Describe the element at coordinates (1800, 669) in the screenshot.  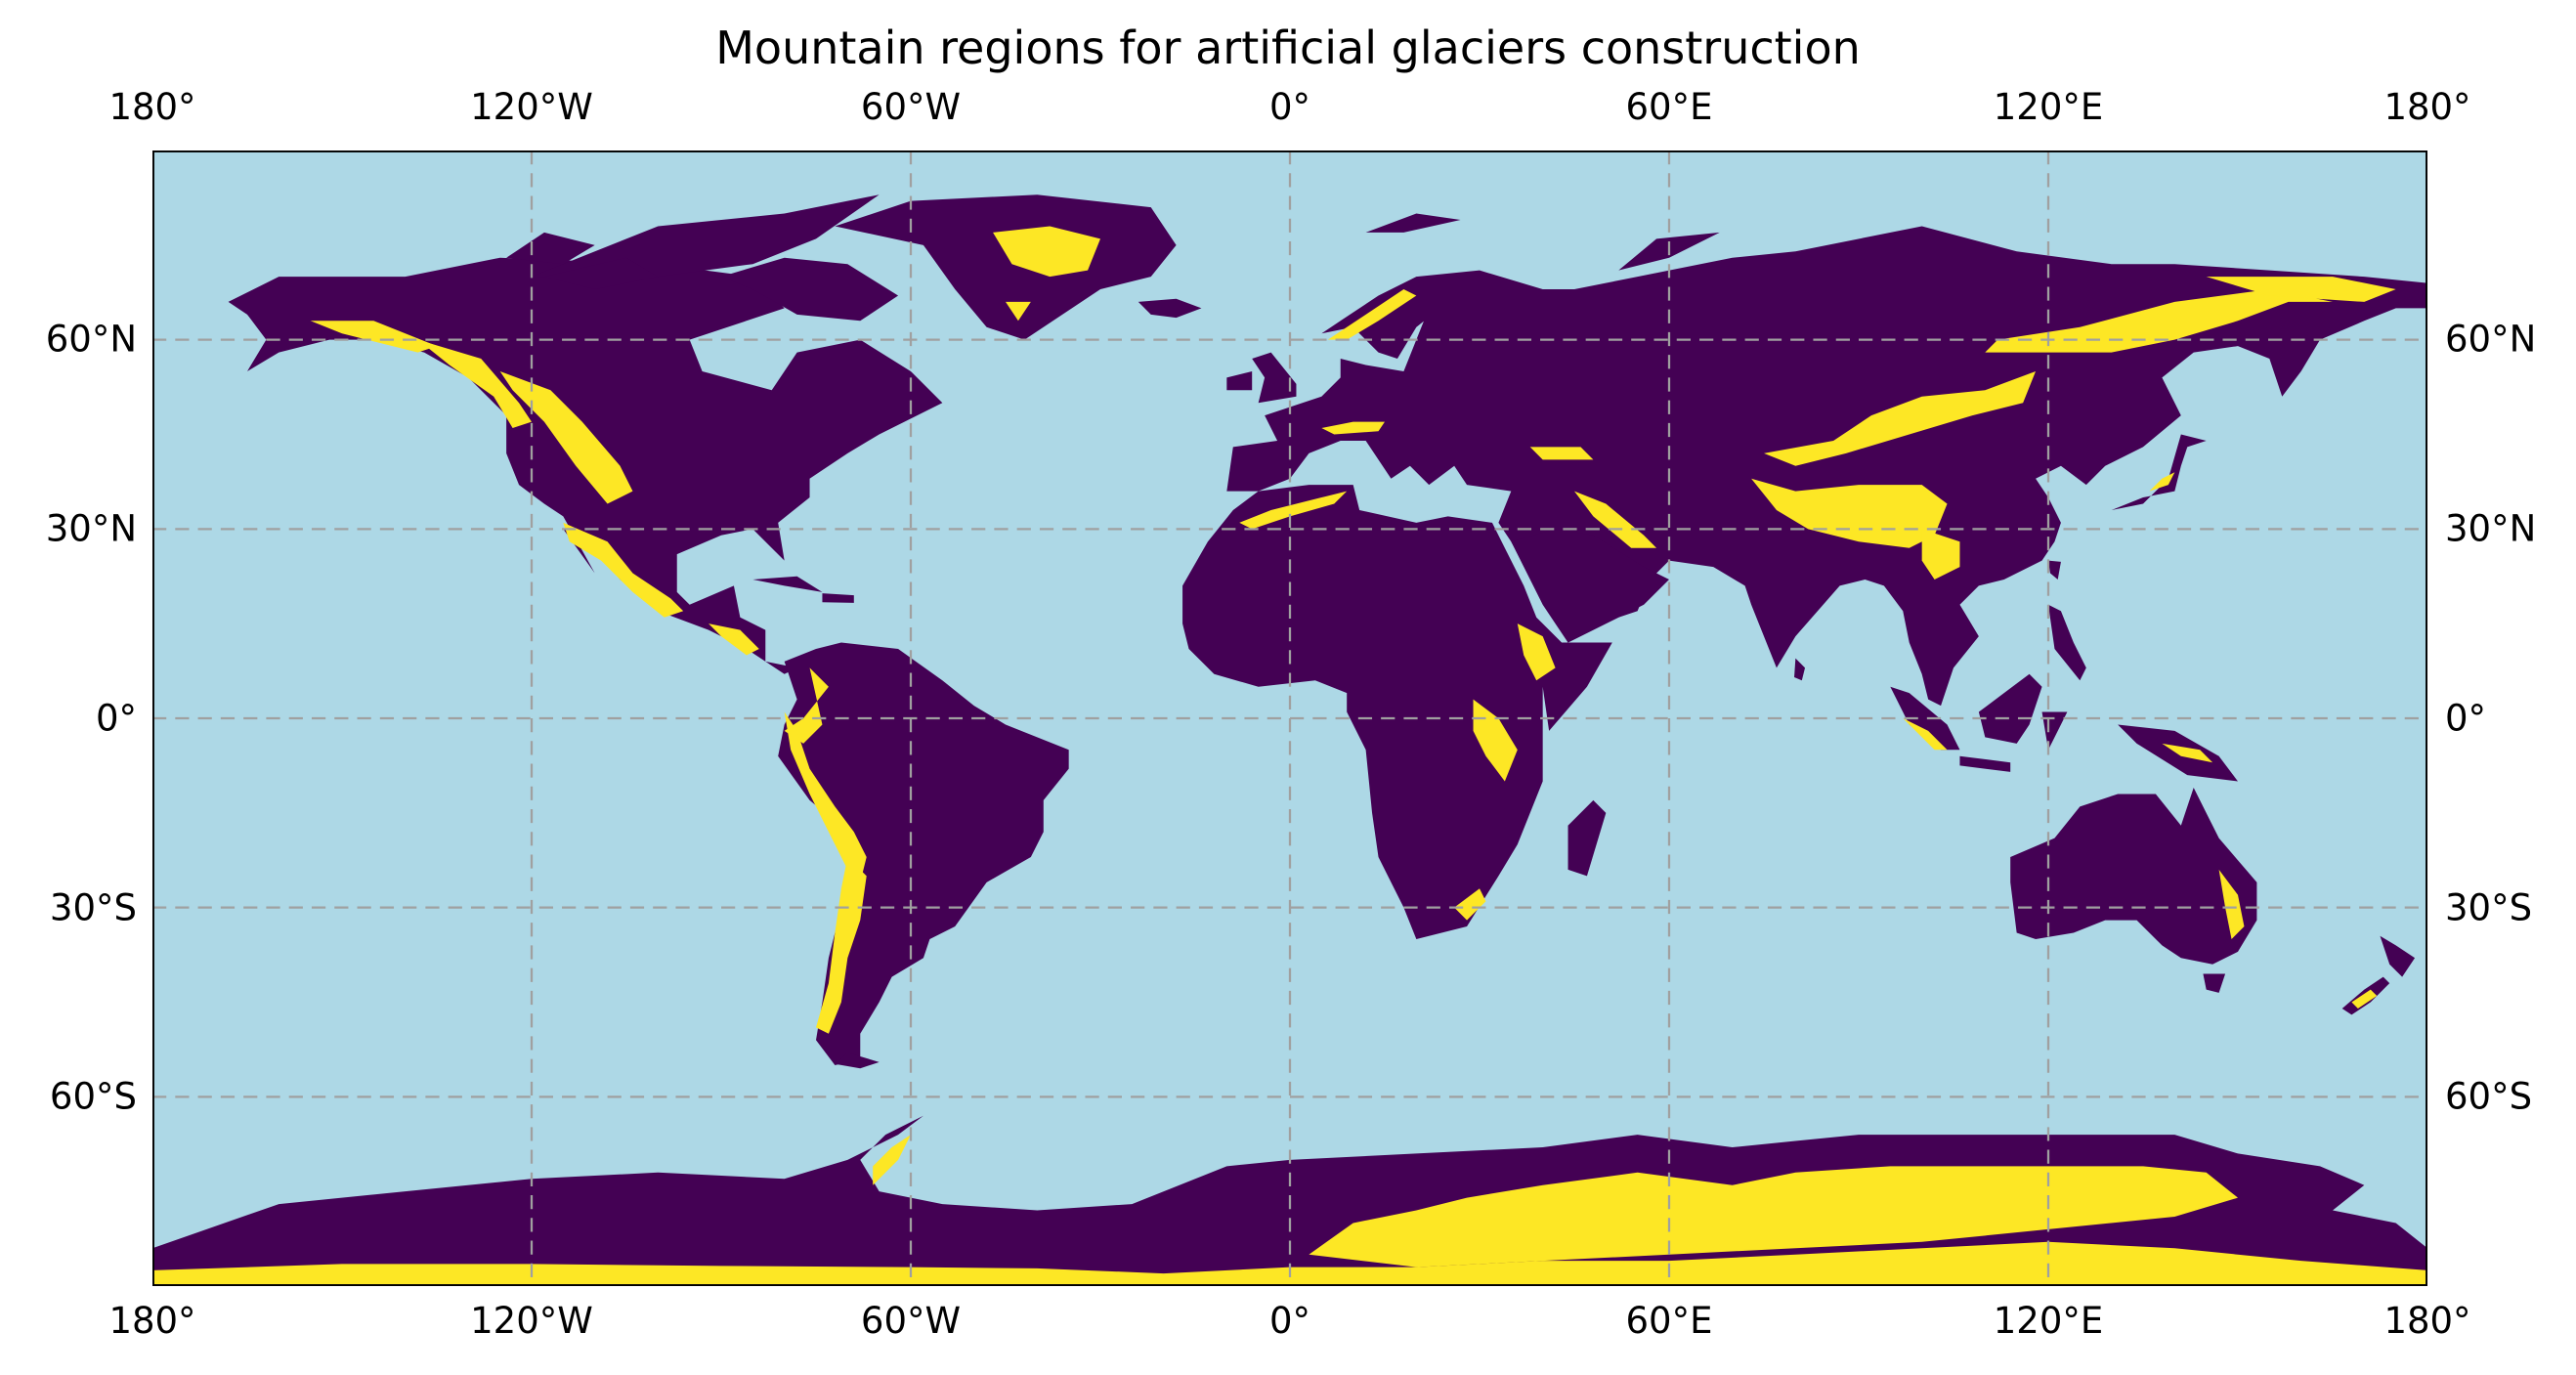
I see `sri-lanka` at that location.